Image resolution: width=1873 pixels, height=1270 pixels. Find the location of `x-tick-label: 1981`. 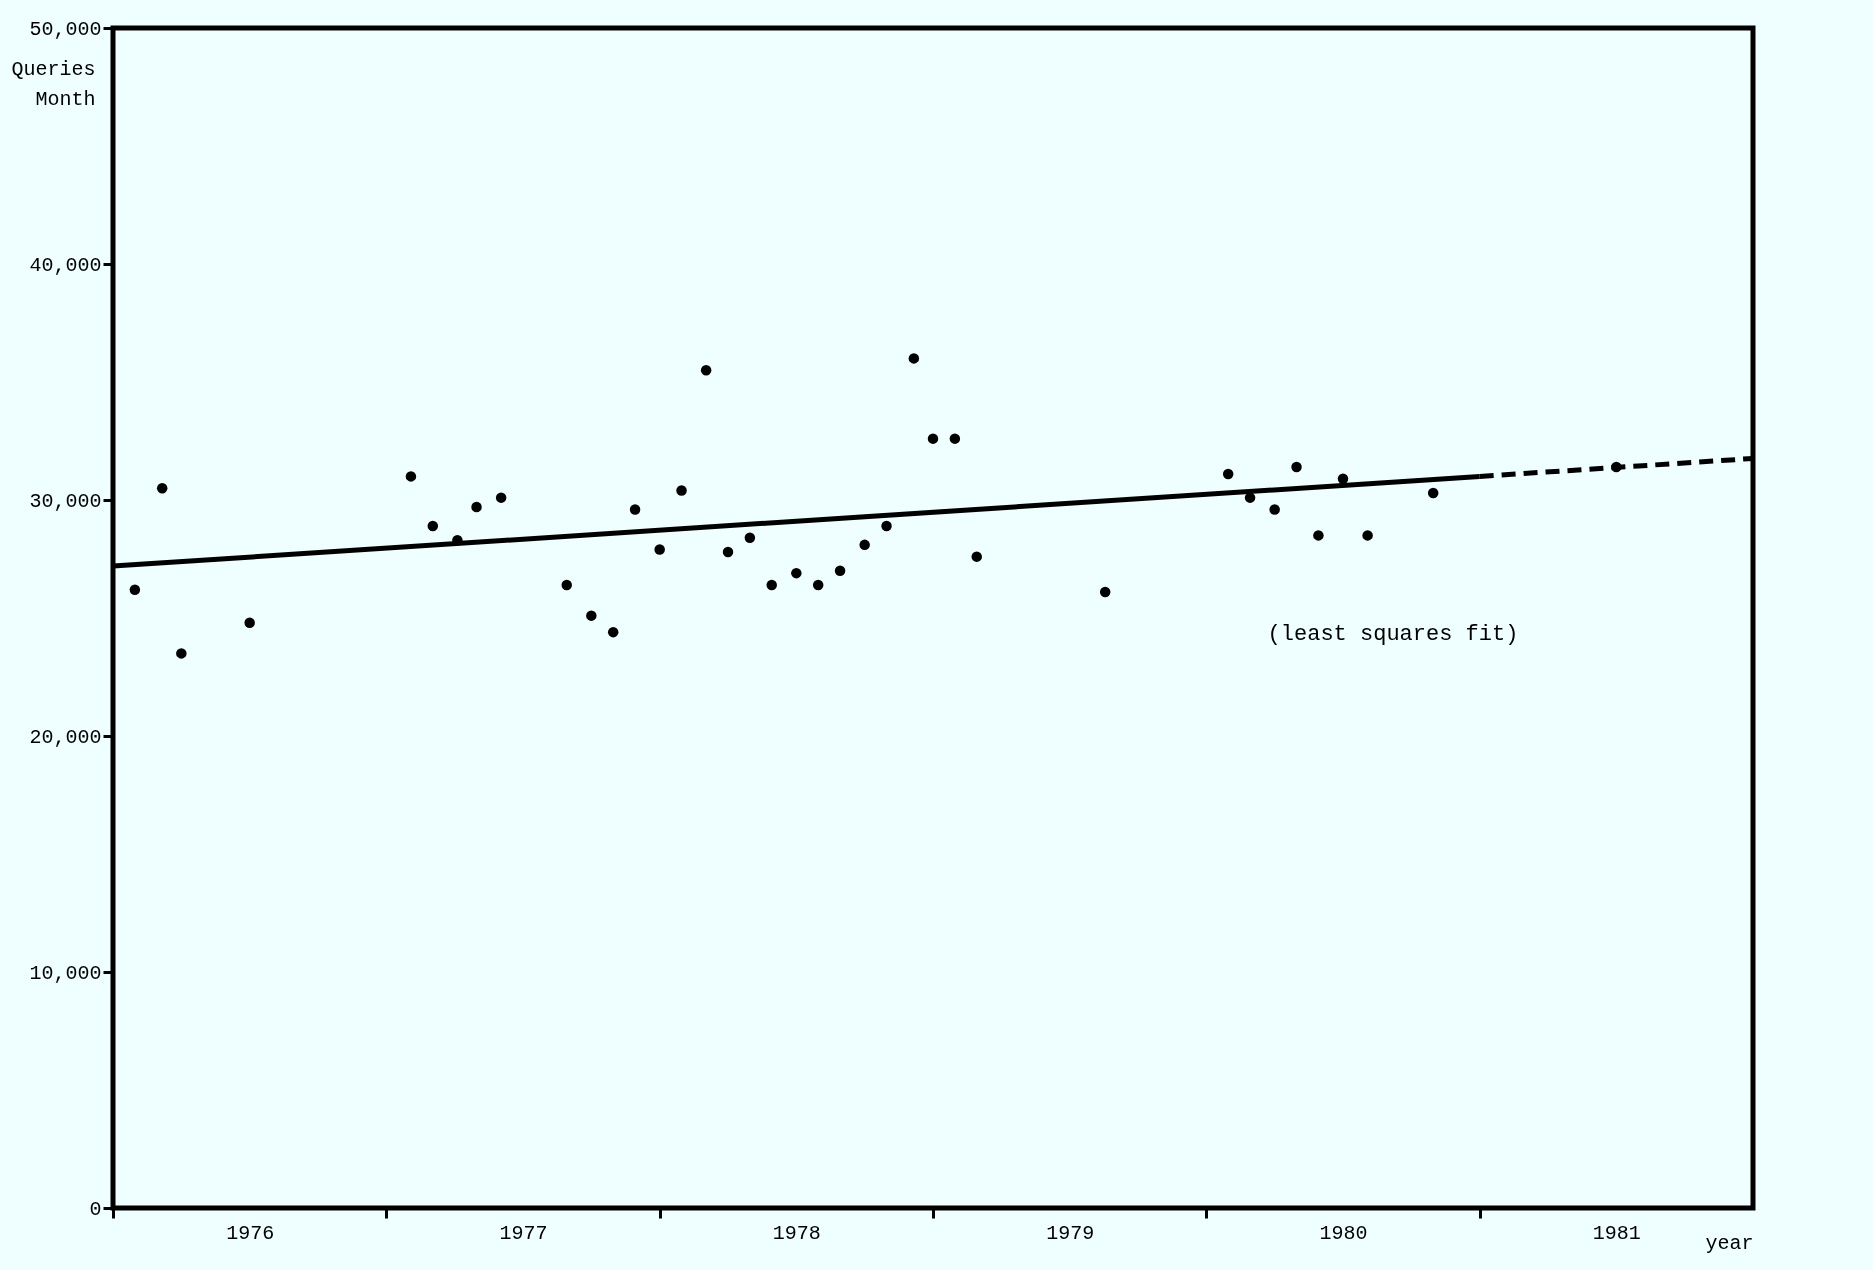

x-tick-label: 1981 is located at coordinates (1616, 1233).